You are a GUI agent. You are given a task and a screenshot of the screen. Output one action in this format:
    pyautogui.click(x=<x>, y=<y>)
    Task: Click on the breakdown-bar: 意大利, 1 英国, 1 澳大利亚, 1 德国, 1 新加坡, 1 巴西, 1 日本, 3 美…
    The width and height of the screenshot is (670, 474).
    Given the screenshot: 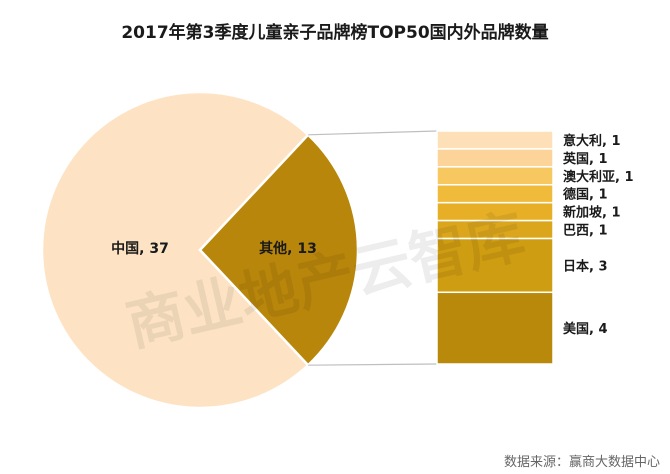 What is the action you would take?
    pyautogui.click(x=535, y=247)
    